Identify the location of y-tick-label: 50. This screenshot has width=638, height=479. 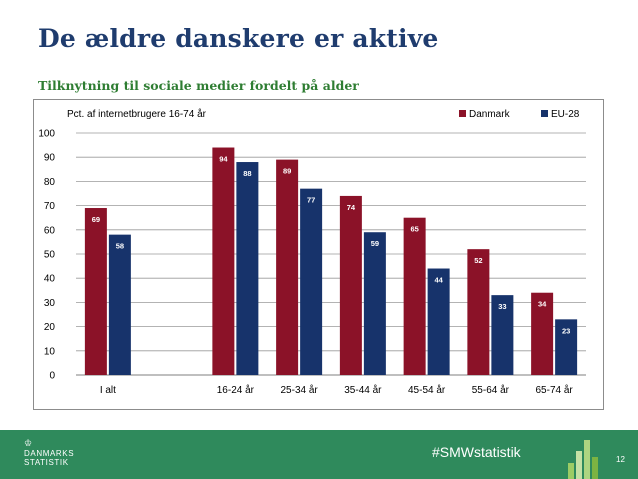
(50, 255).